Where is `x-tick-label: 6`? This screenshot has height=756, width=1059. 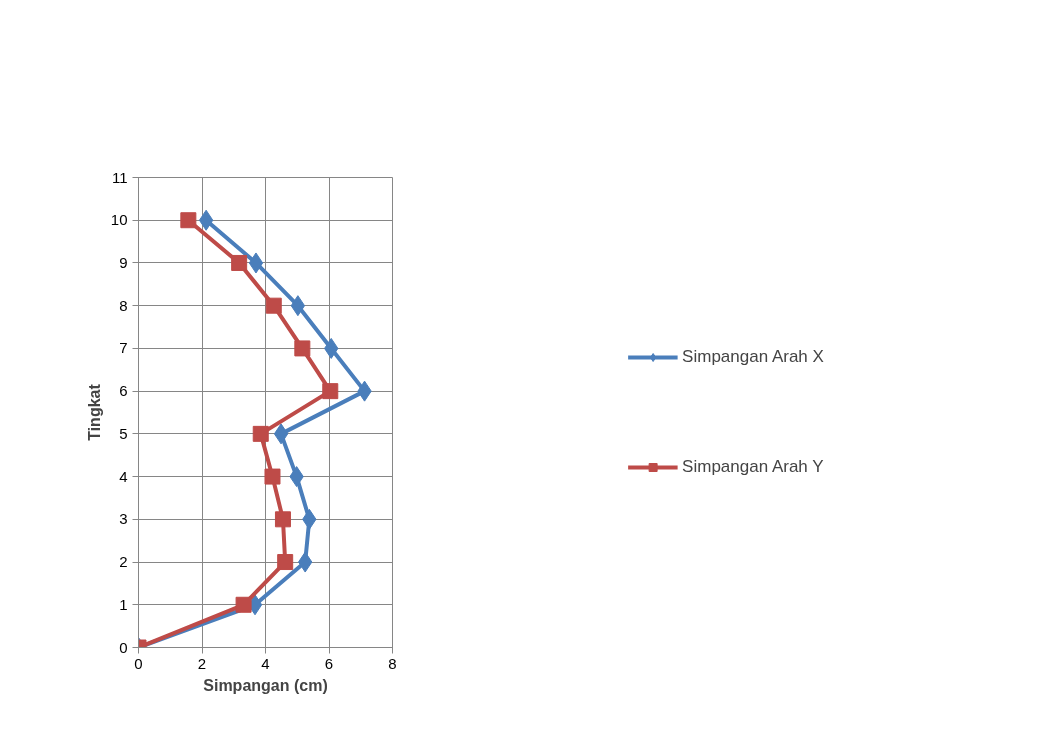 x-tick-label: 6 is located at coordinates (329, 663).